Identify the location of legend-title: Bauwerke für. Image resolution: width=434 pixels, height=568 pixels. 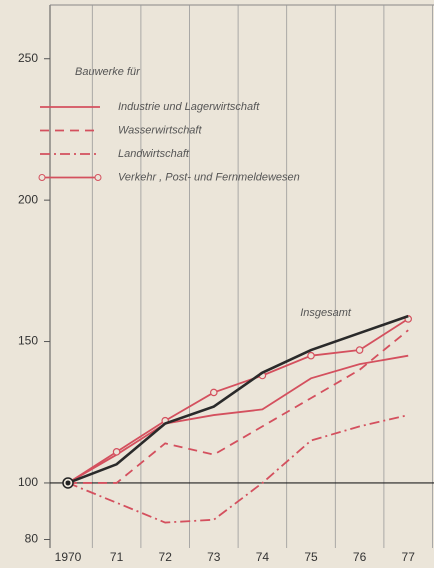
(108, 72).